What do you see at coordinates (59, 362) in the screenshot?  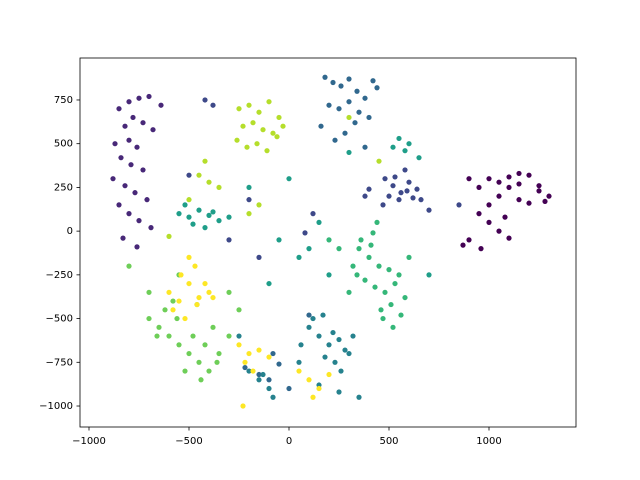 I see `y-tick-label: −750` at bounding box center [59, 362].